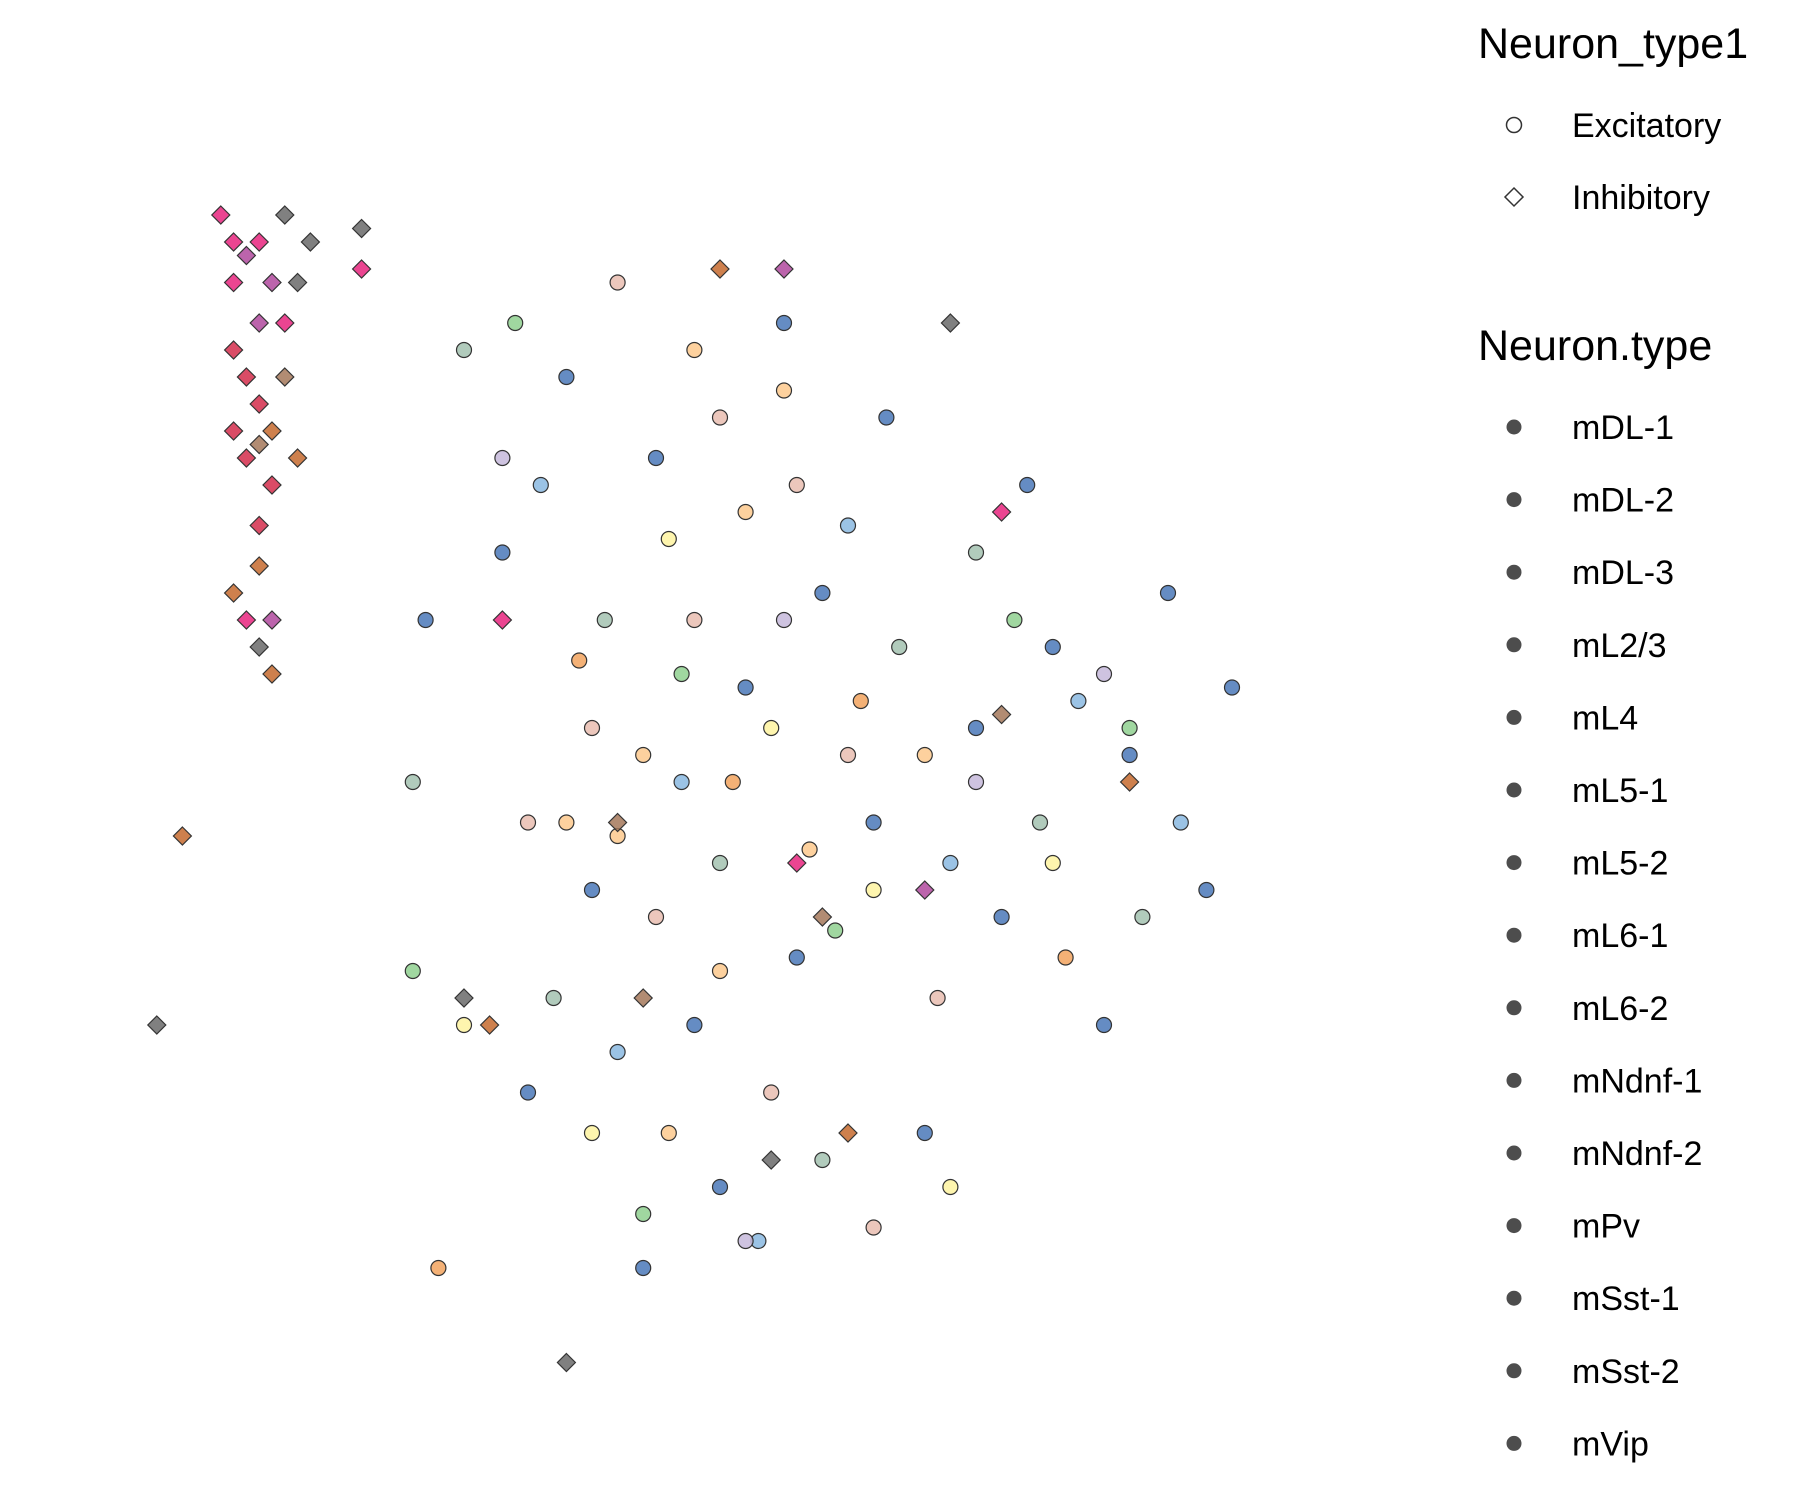 This screenshot has width=1800, height=1500. I want to click on shape-legend-label: Excitatory, so click(1646, 126).